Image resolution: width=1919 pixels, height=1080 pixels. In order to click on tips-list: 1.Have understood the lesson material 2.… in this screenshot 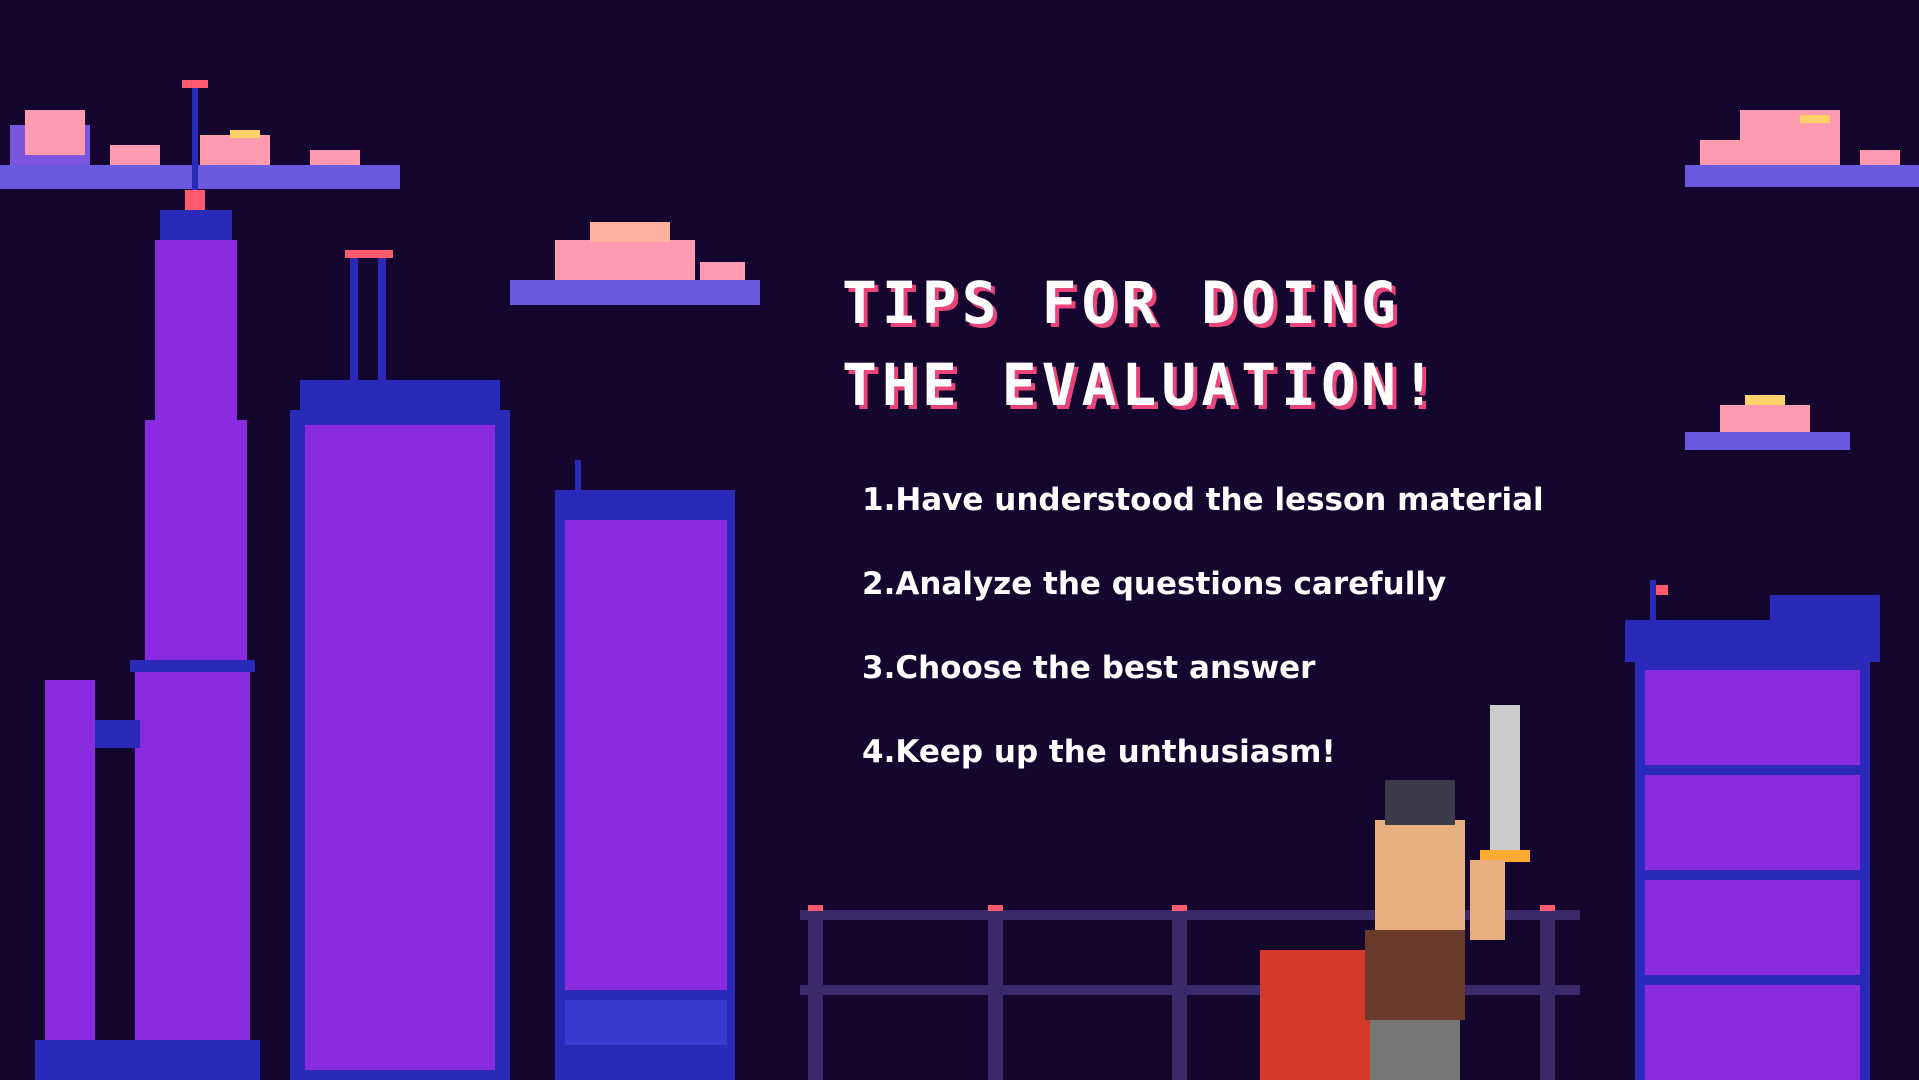, I will do `click(1203, 638)`.